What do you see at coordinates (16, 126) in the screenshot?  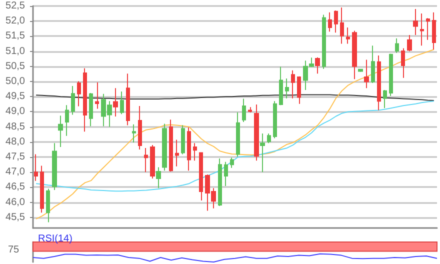 I see `y-tick-label: 48,5` at bounding box center [16, 126].